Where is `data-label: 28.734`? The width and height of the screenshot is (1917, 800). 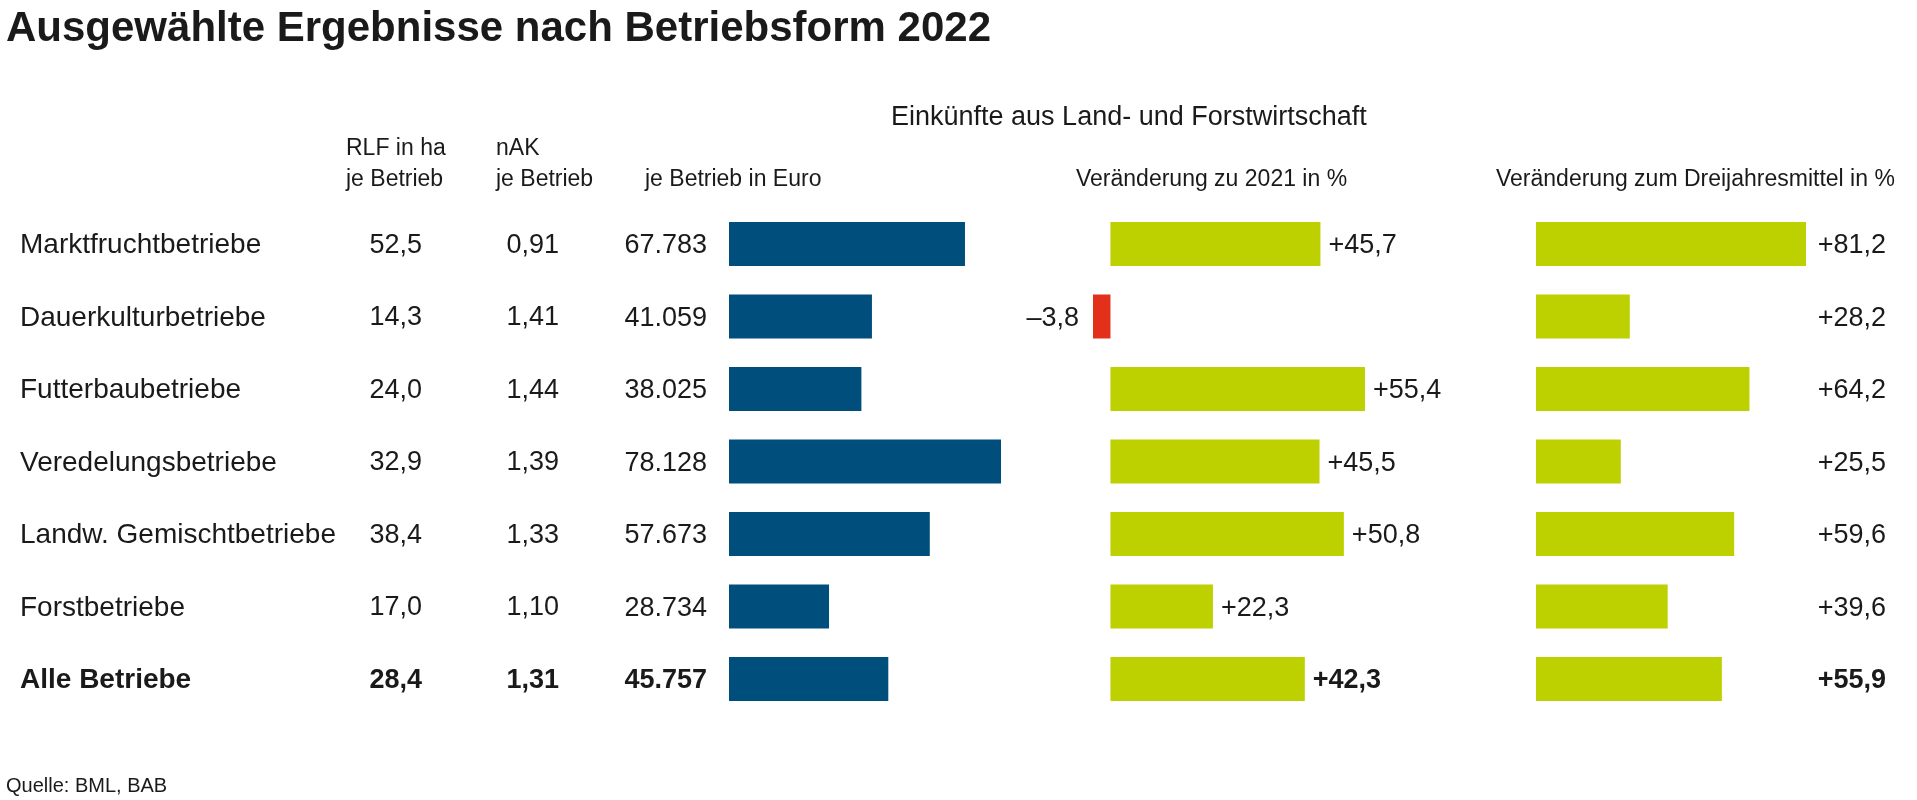
data-label: 28.734 is located at coordinates (665, 606).